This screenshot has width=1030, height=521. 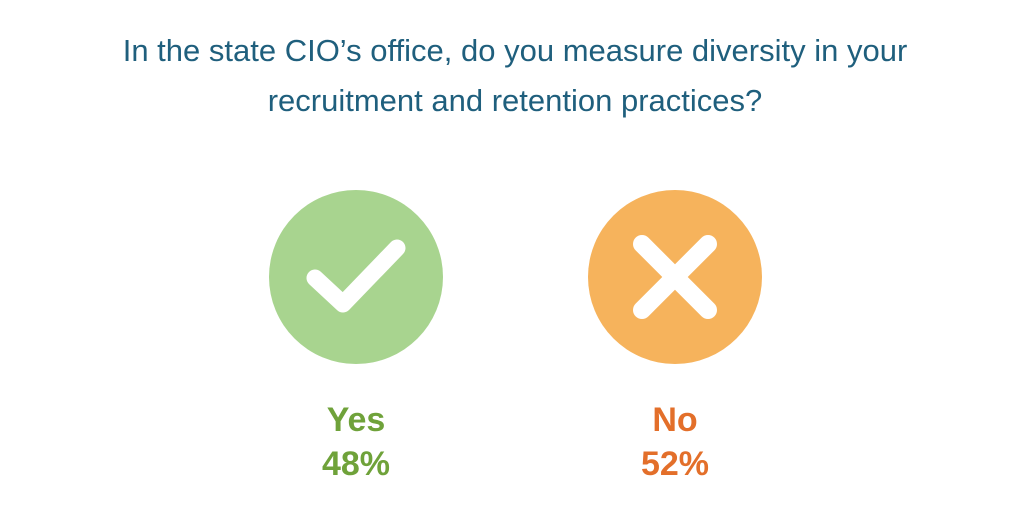 What do you see at coordinates (356, 464) in the screenshot?
I see `option-yes-percent: 48%` at bounding box center [356, 464].